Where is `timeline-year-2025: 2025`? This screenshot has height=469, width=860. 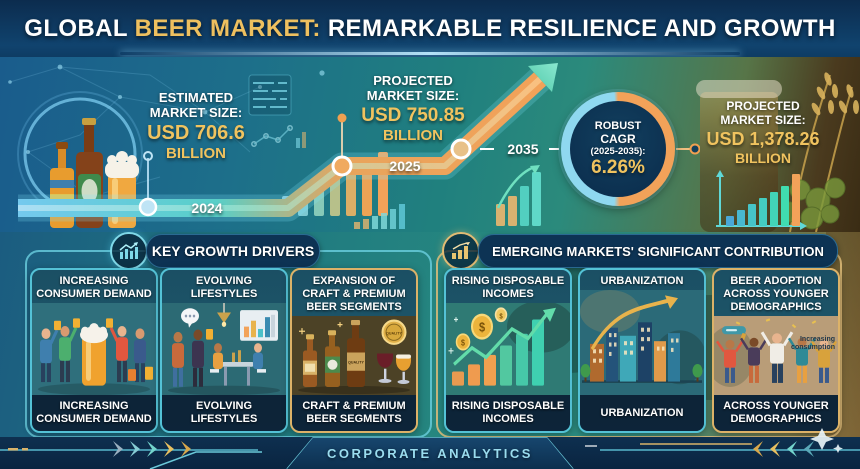 timeline-year-2025: 2025 is located at coordinates (405, 166).